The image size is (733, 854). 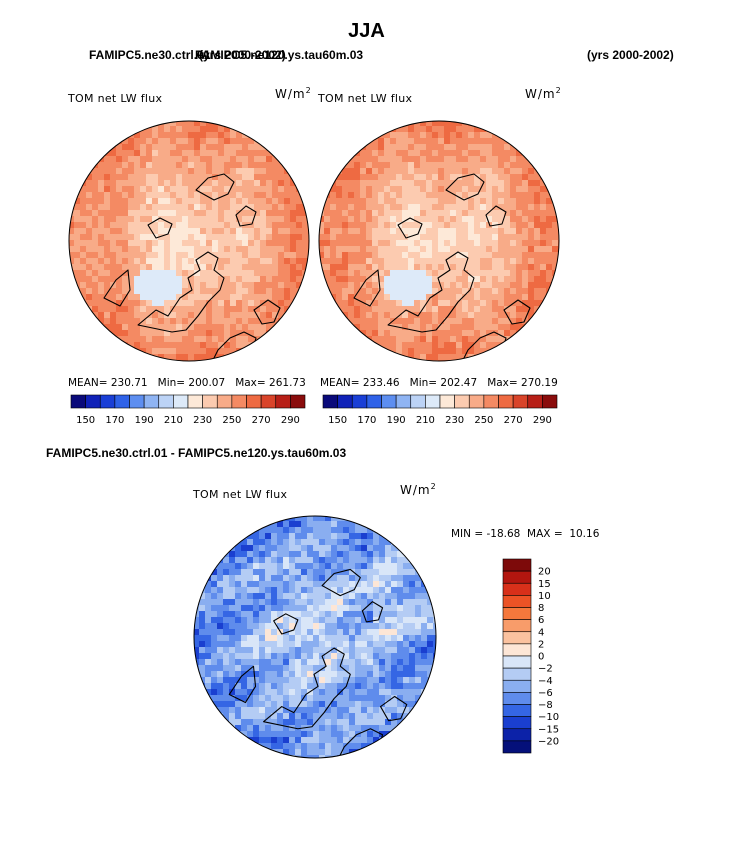 I want to click on colorbar-tick-label: 250, so click(x=231, y=420).